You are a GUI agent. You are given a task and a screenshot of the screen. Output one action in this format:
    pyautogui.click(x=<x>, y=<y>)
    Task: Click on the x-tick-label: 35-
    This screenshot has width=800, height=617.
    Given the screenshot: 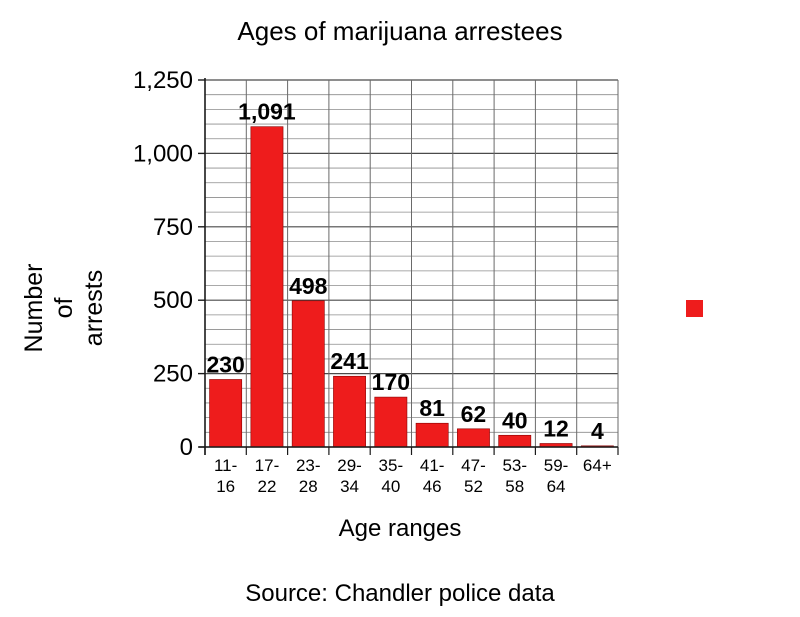 What is the action you would take?
    pyautogui.click(x=391, y=465)
    